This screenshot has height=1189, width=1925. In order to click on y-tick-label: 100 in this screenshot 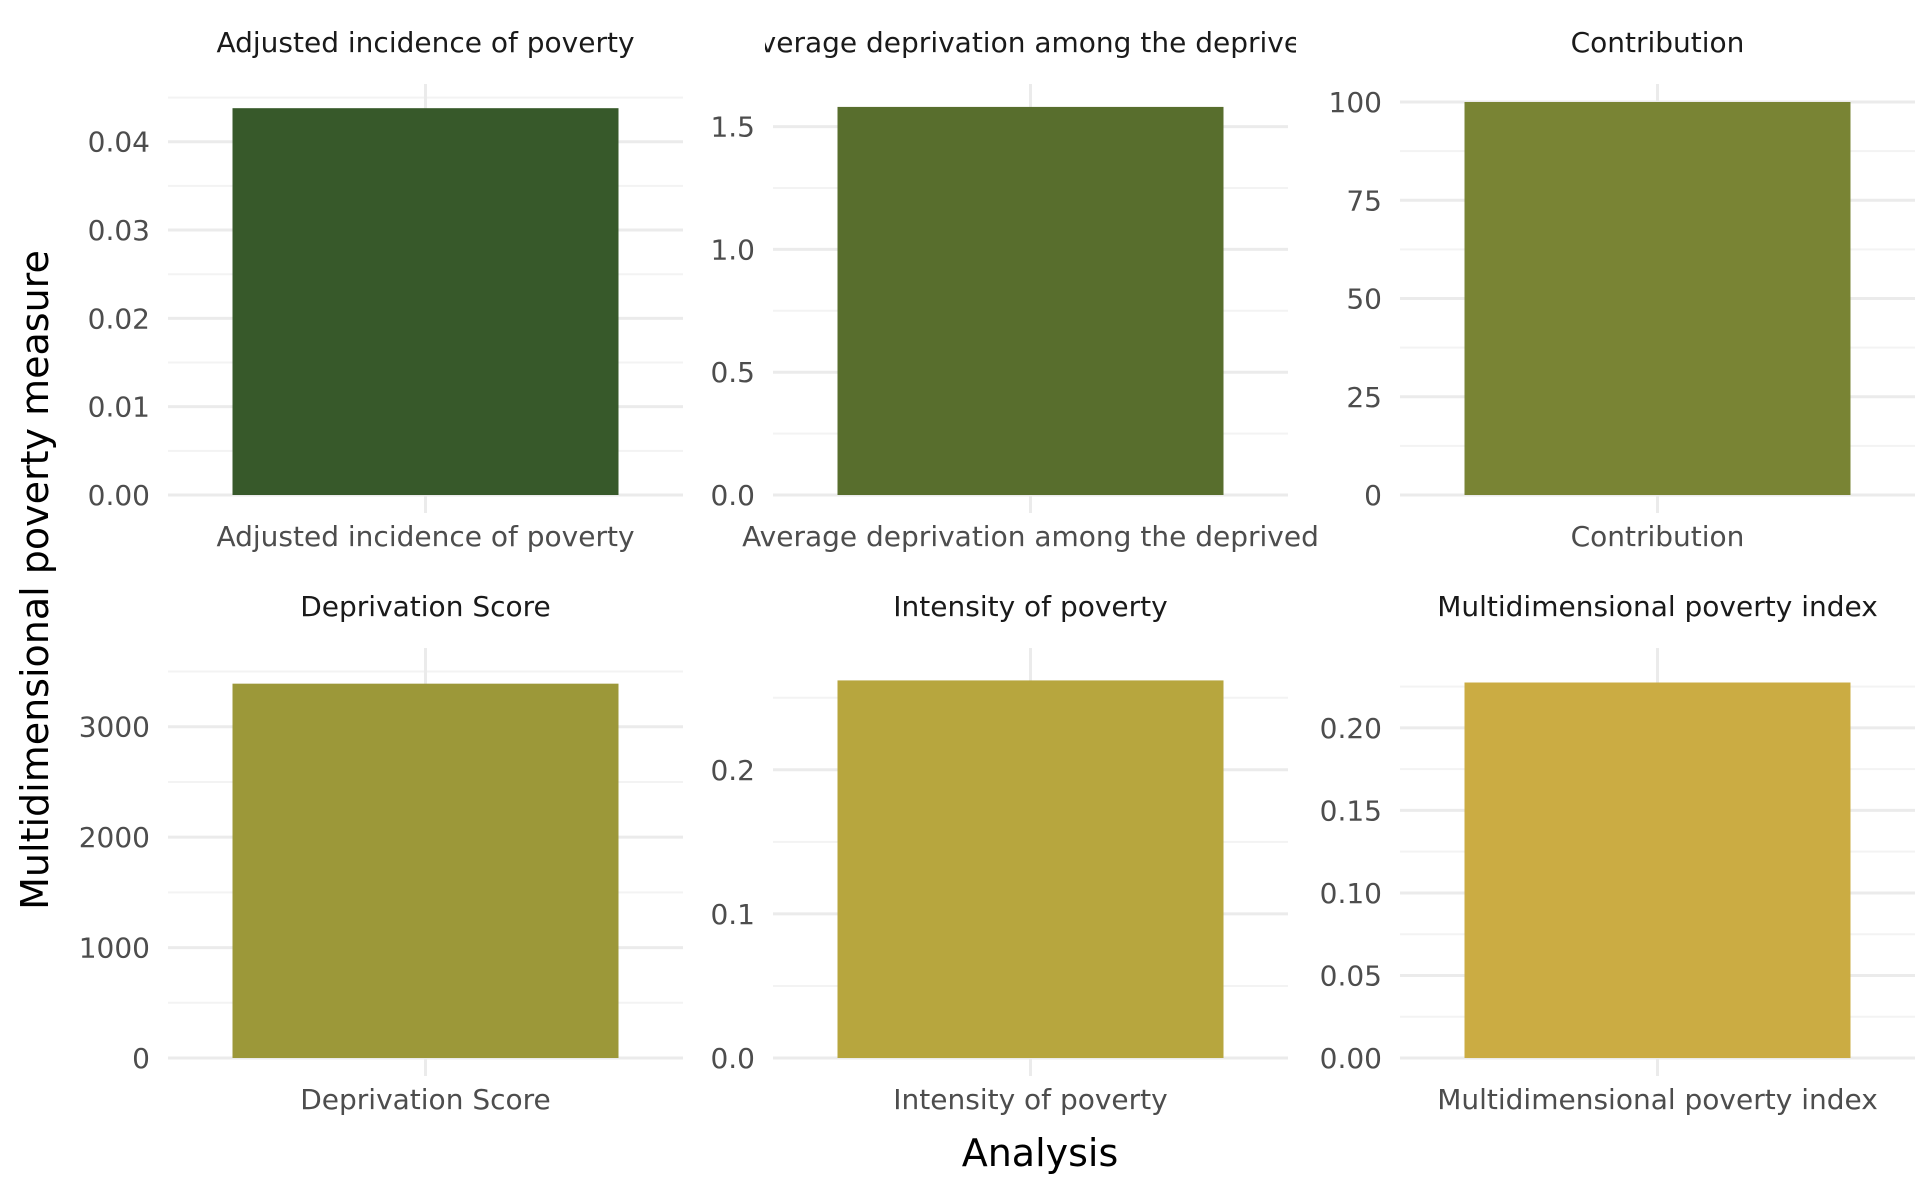, I will do `click(1355, 102)`.